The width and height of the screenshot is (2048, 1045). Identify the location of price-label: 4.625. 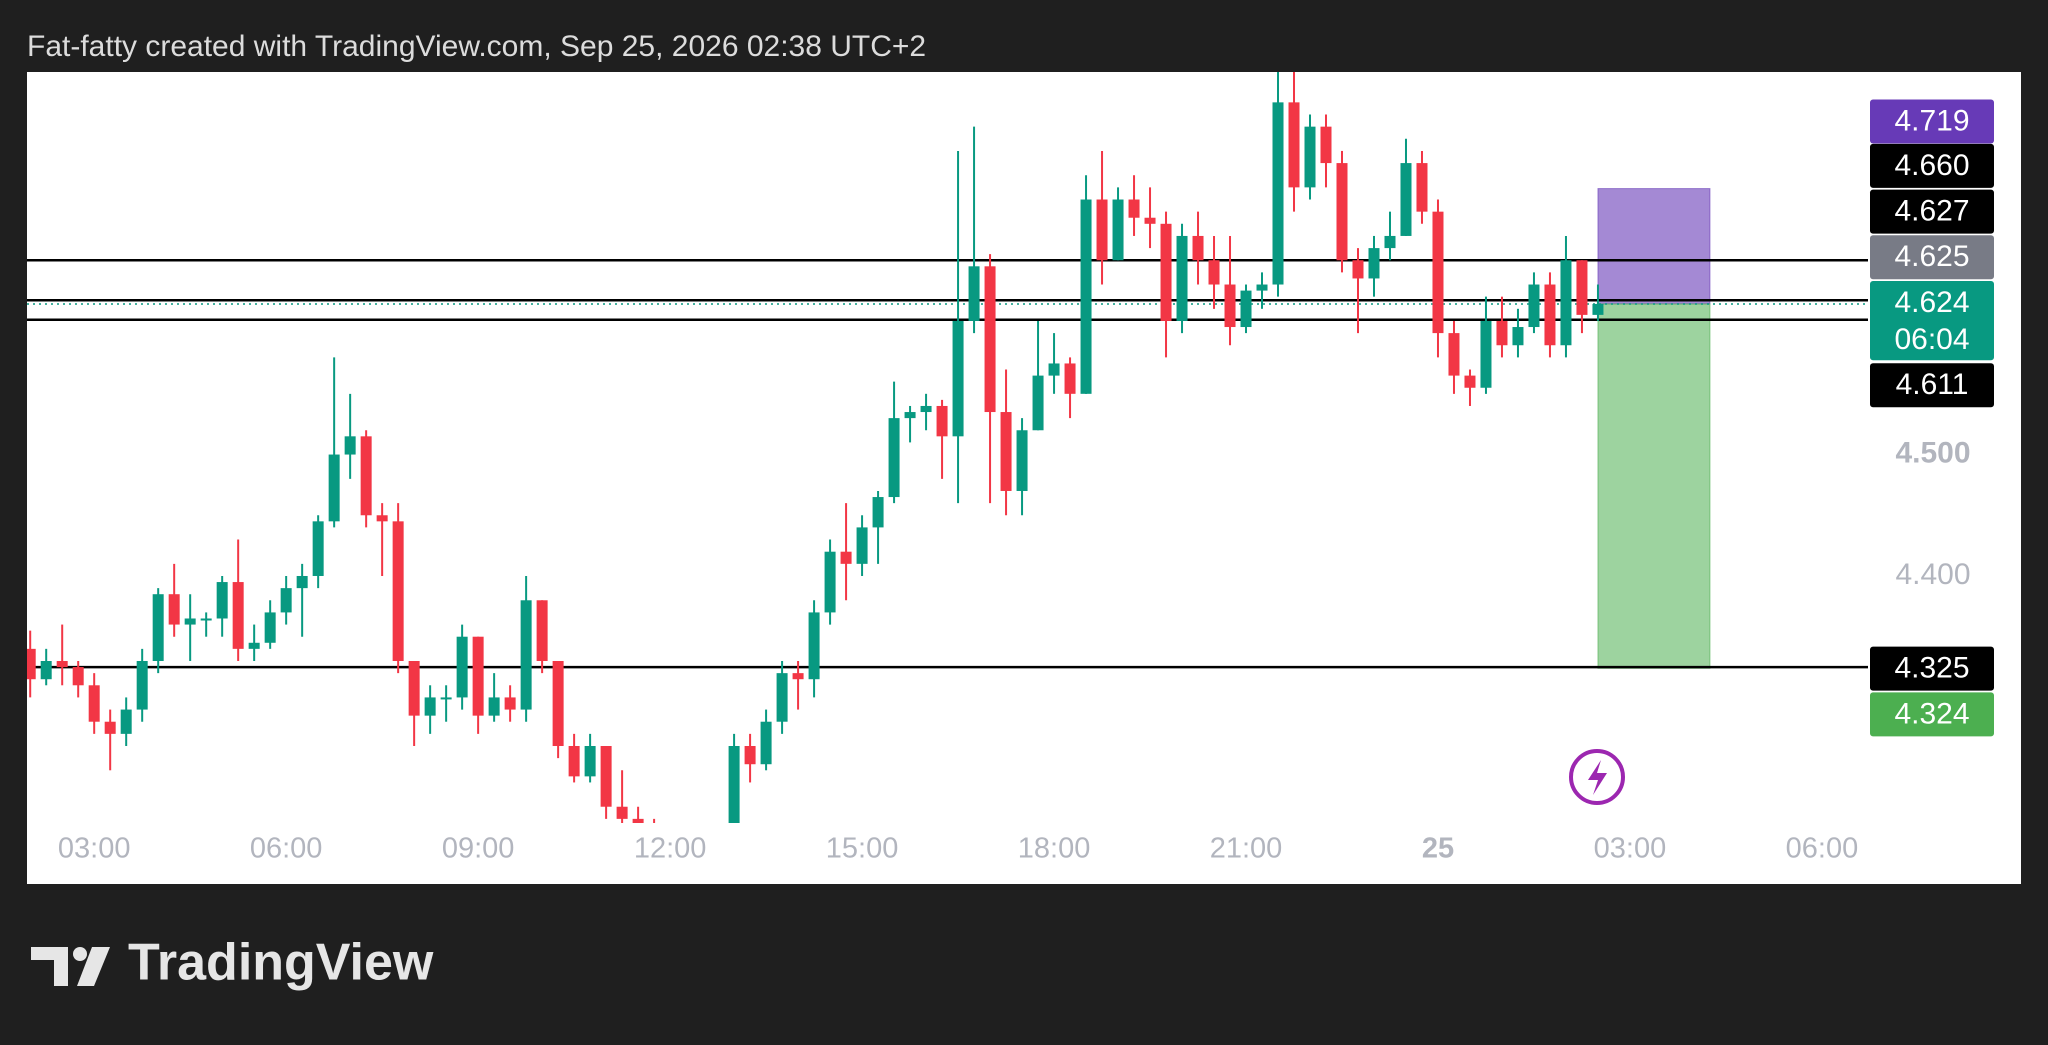
(1931, 256).